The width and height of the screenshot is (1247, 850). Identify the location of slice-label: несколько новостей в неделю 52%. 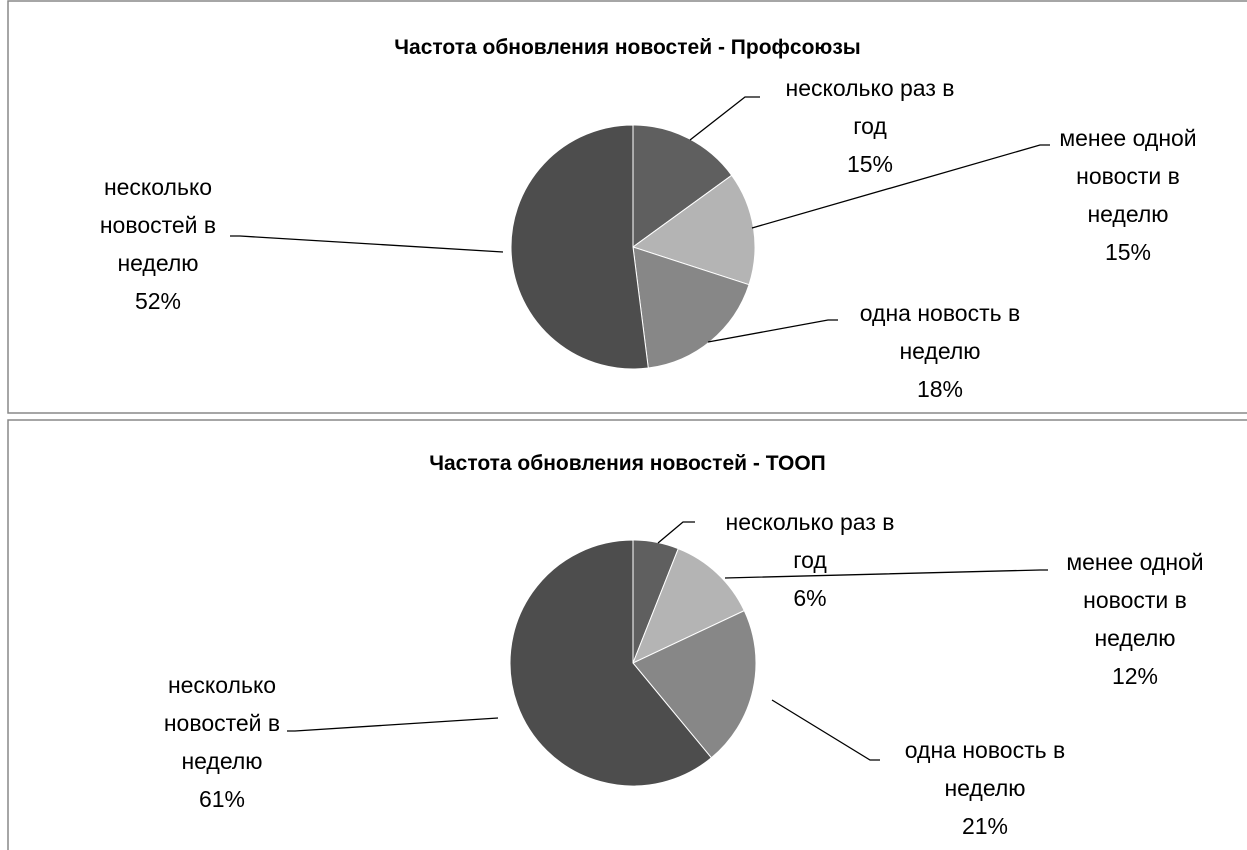
(158, 244).